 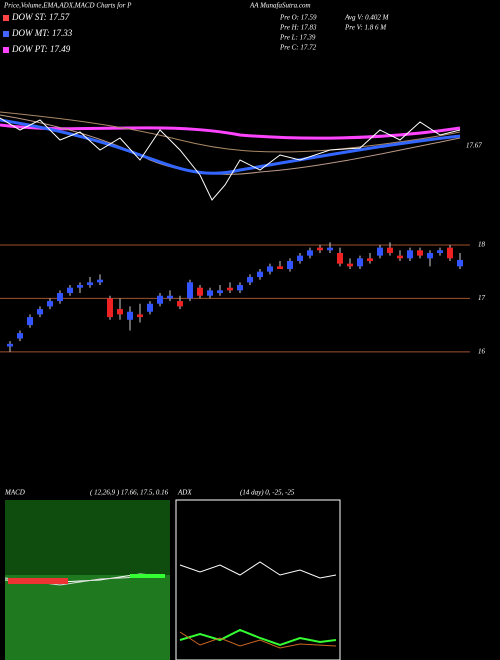 What do you see at coordinates (482, 298) in the screenshot?
I see `y-tick-label: 17` at bounding box center [482, 298].